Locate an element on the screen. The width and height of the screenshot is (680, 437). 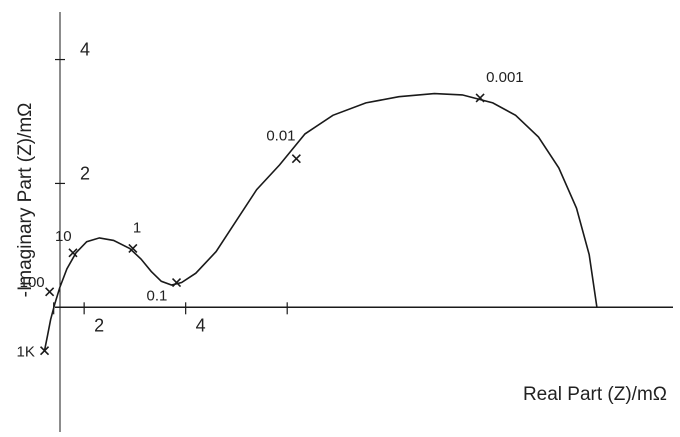
x-tick-label: 4 is located at coordinates (201, 325).